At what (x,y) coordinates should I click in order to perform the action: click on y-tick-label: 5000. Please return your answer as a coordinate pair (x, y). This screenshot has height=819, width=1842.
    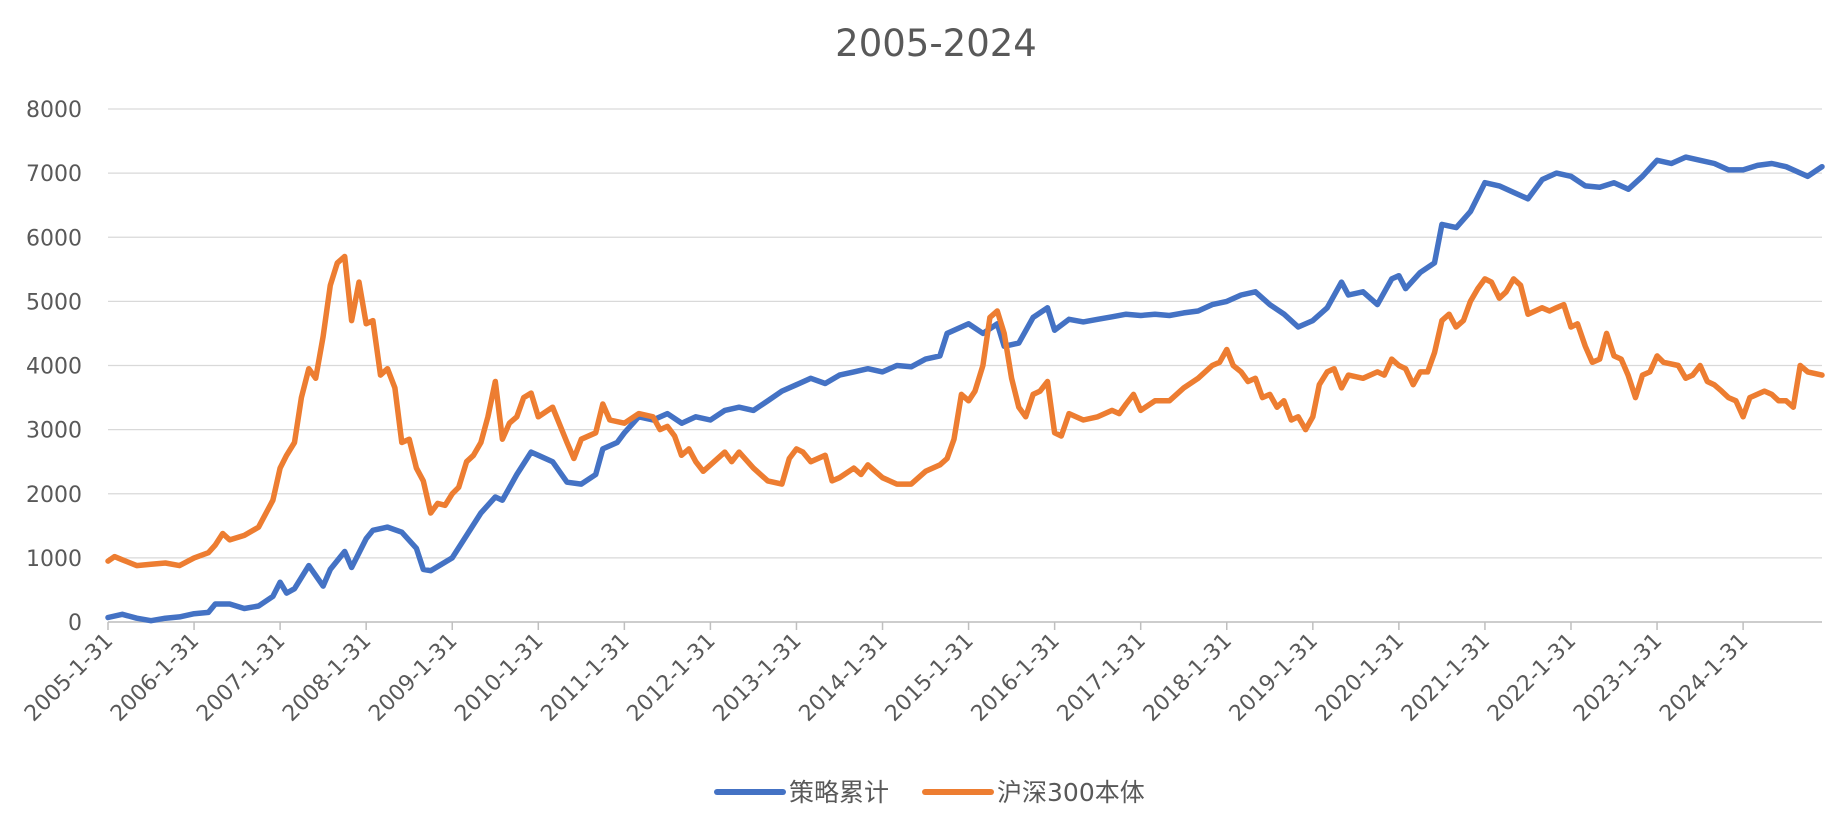
    Looking at the image, I should click on (54, 302).